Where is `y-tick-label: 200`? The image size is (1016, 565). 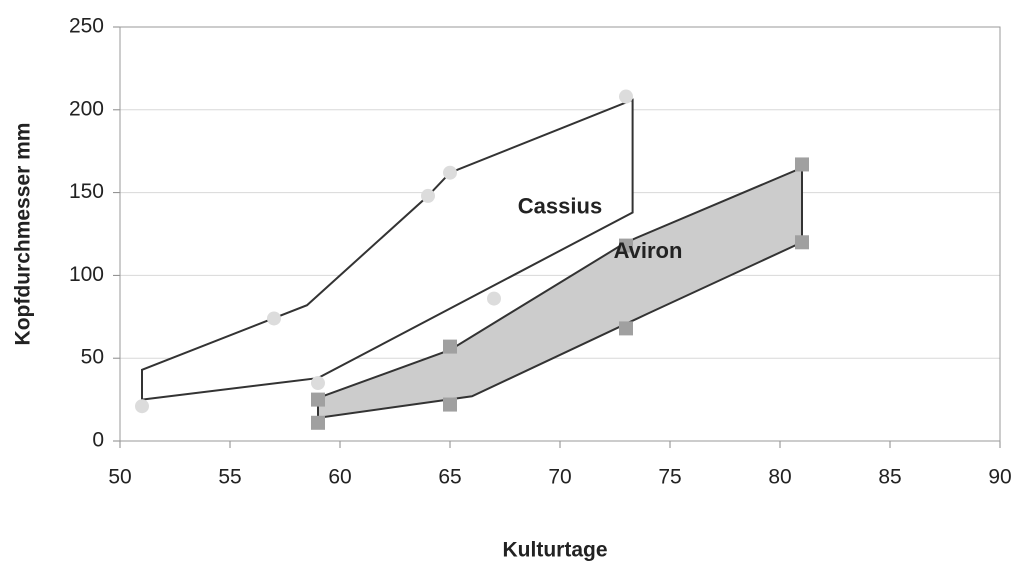 y-tick-label: 200 is located at coordinates (86, 108).